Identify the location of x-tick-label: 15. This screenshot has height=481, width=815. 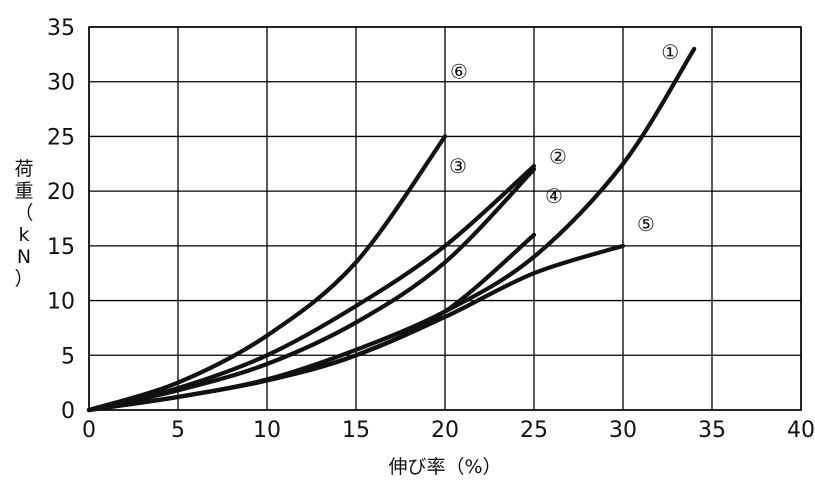
(356, 430).